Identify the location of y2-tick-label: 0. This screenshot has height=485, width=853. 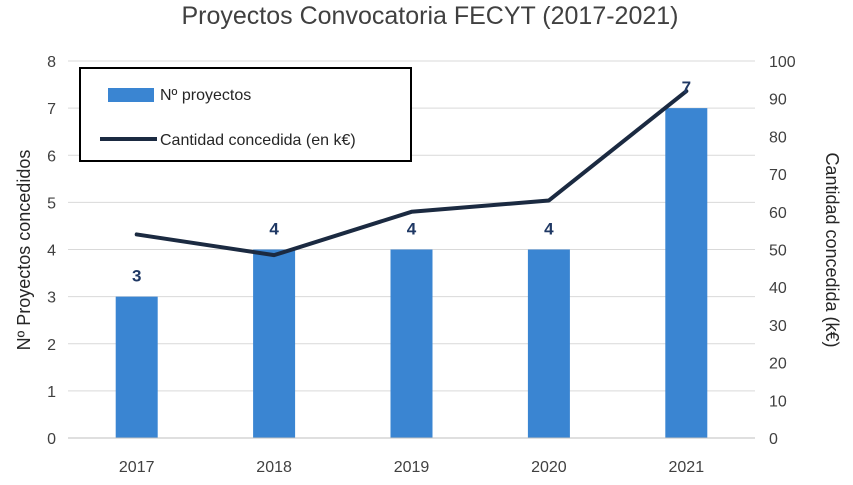
(773, 439).